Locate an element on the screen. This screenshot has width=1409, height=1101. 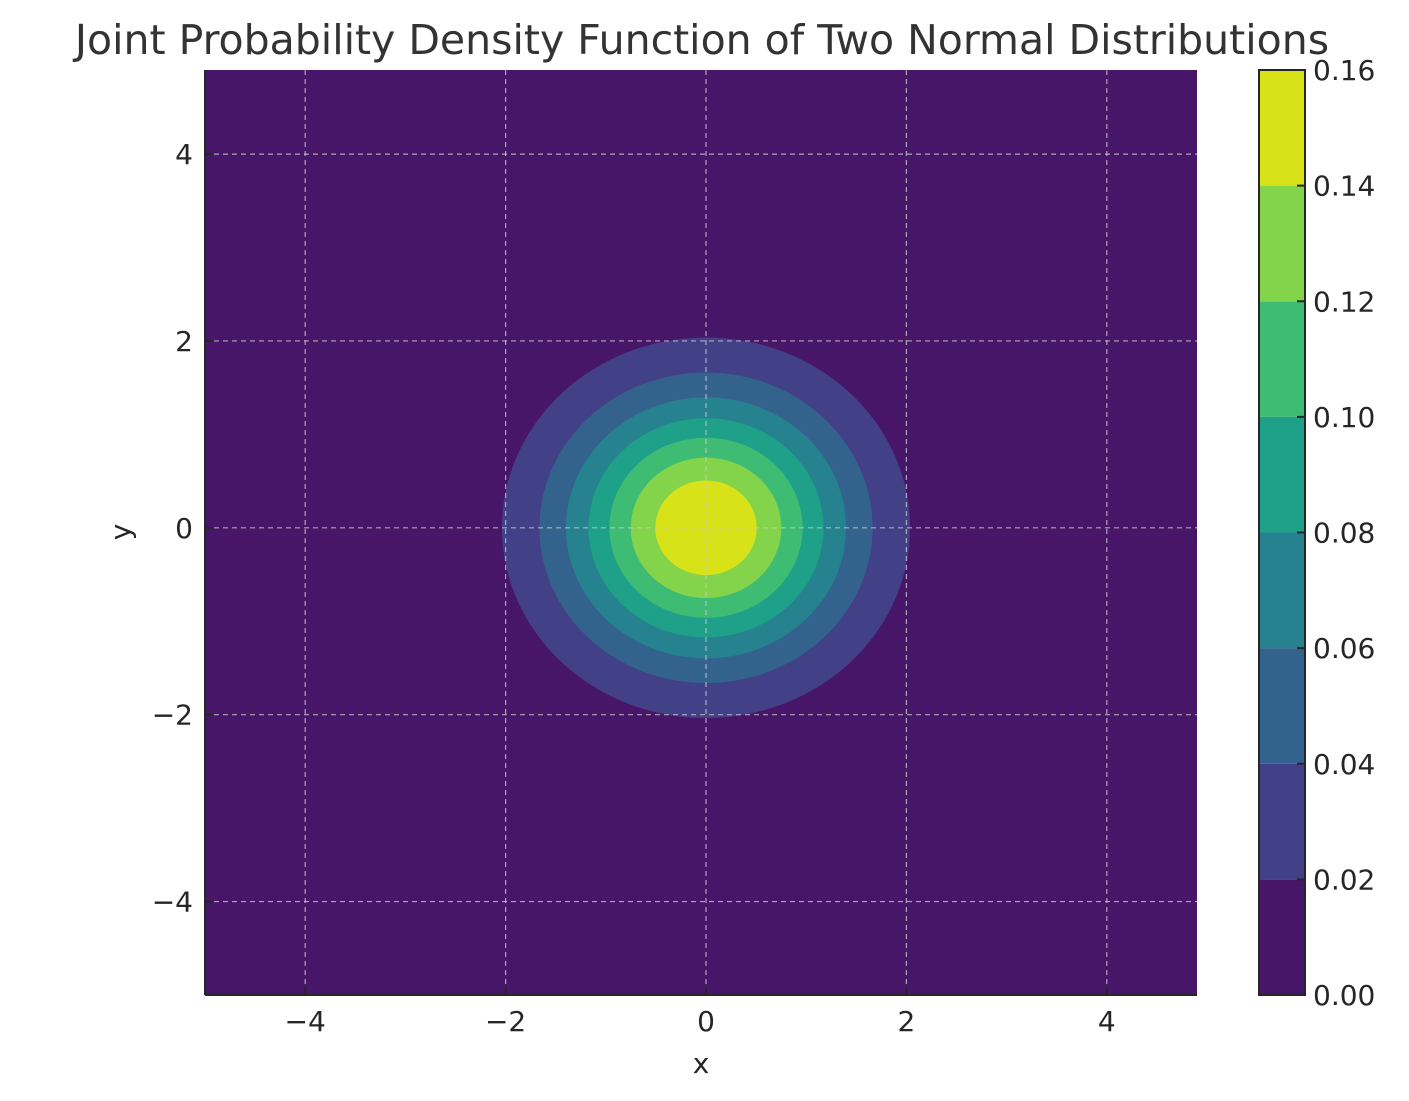
colorbar-tick-label: 0.04 is located at coordinates (1344, 764).